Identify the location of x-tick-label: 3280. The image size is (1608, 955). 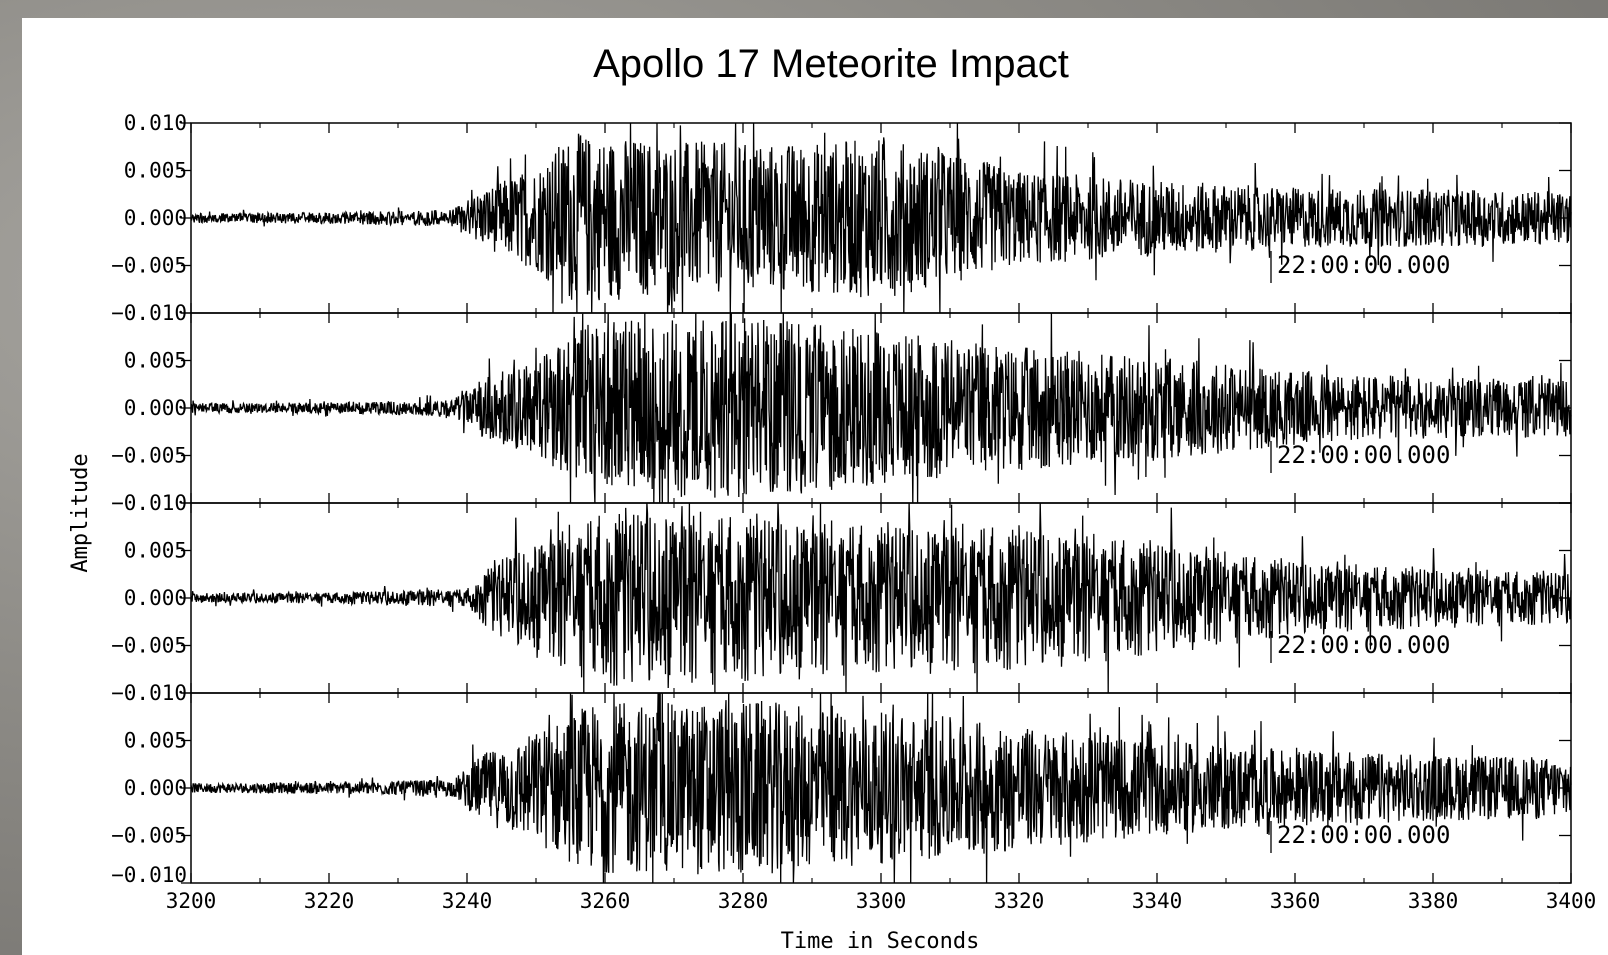
(743, 901).